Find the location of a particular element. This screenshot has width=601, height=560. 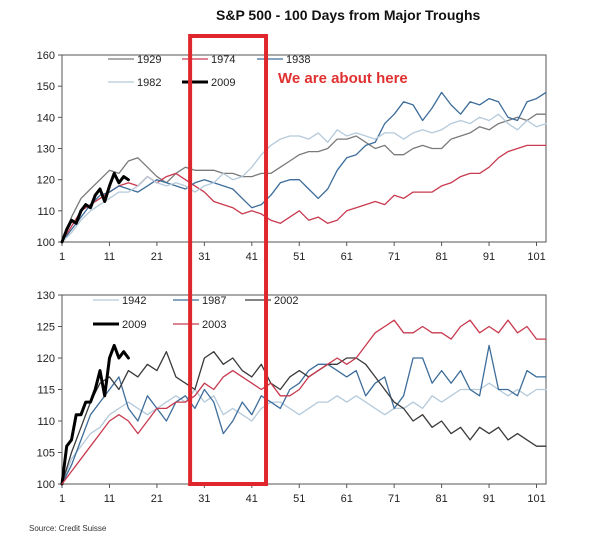

y-tick-label: 160 is located at coordinates (46, 56).